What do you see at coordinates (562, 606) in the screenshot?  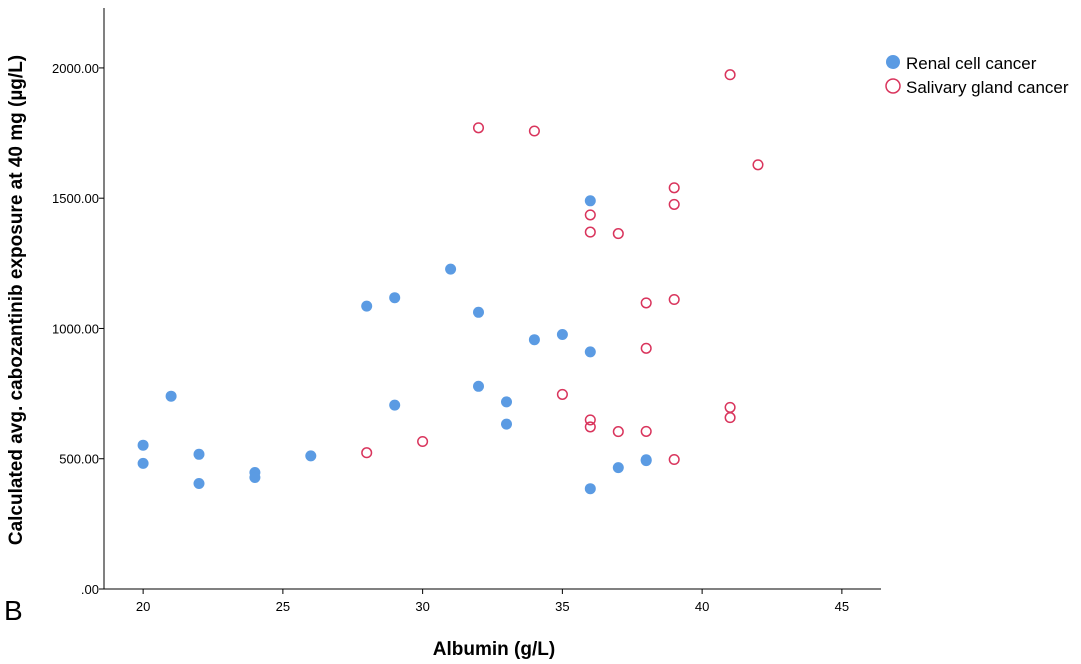 I see `x-tick-label: 35` at bounding box center [562, 606].